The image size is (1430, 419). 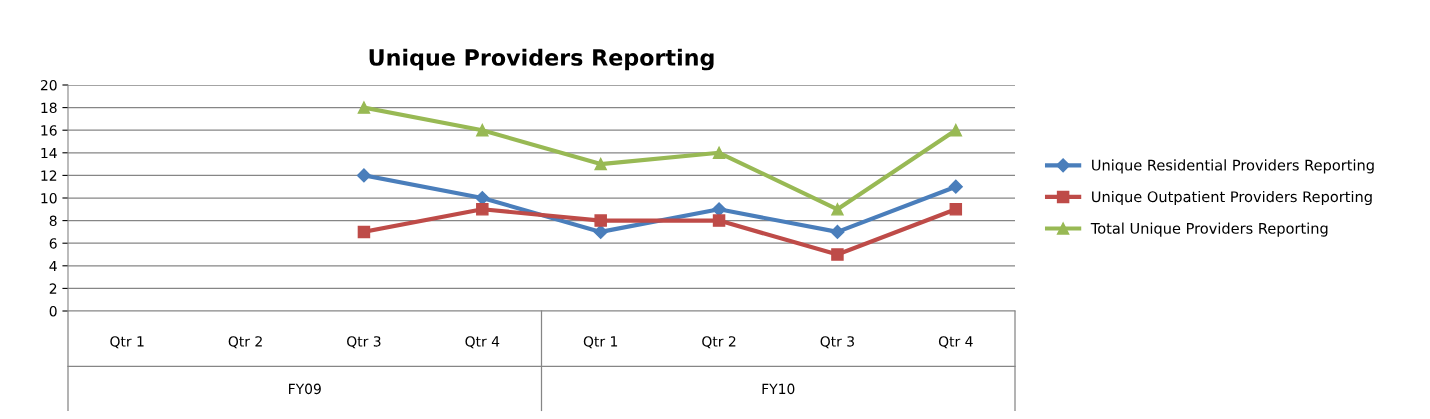 What do you see at coordinates (305, 389) in the screenshot?
I see `text: FY09` at bounding box center [305, 389].